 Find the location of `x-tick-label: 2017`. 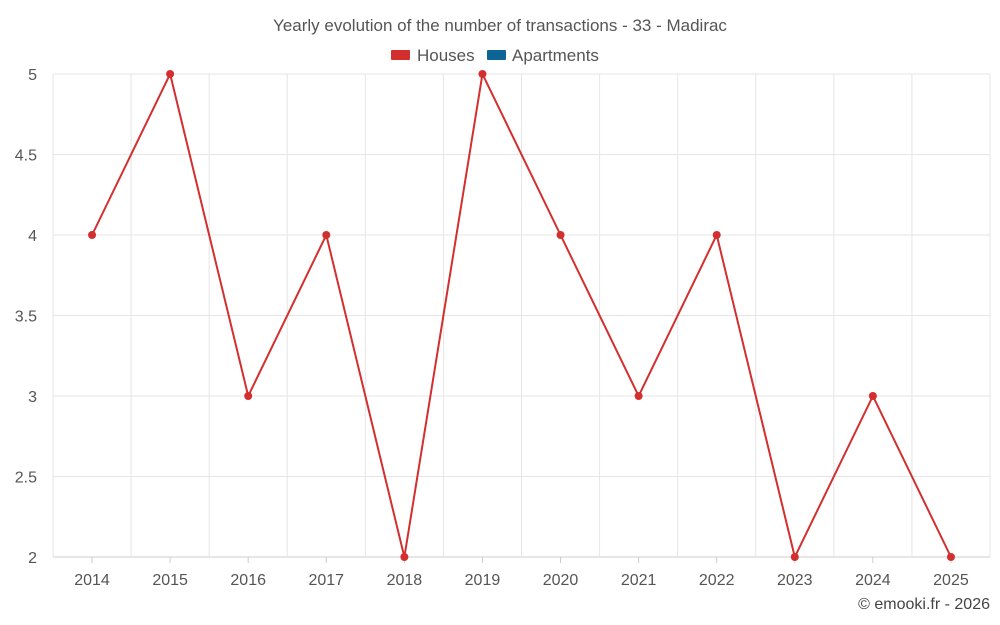

x-tick-label: 2017 is located at coordinates (326, 580).